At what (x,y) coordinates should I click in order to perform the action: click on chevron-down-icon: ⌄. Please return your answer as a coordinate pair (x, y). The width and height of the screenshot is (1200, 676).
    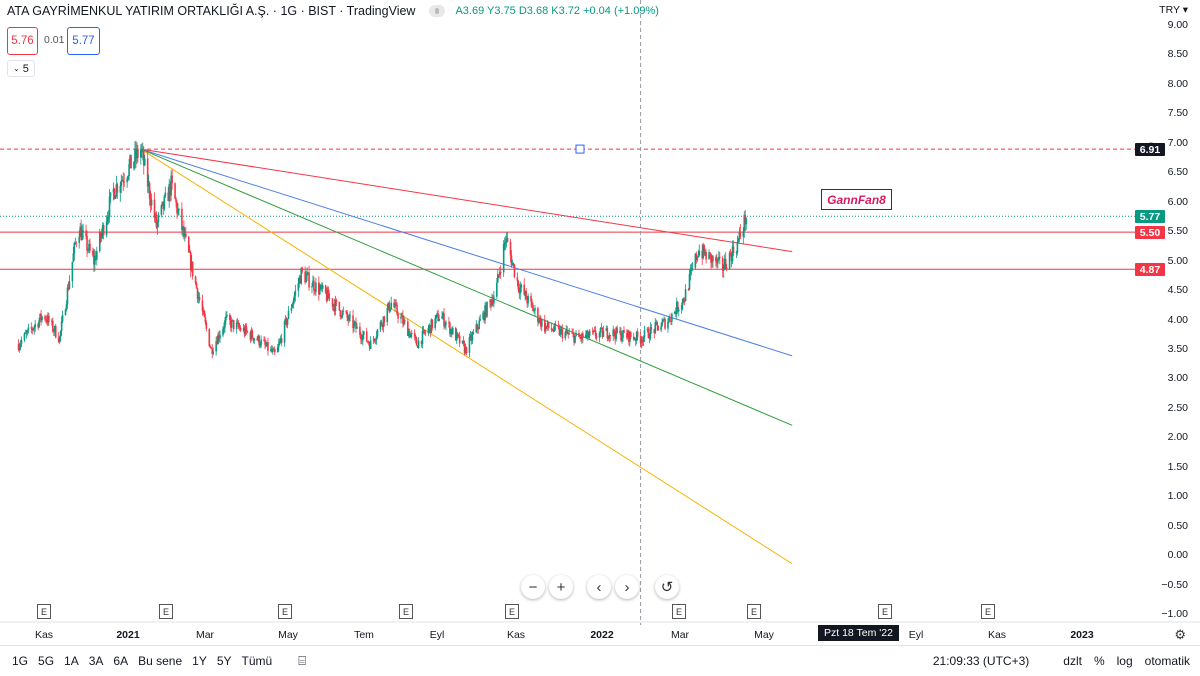
    Looking at the image, I should click on (16, 68).